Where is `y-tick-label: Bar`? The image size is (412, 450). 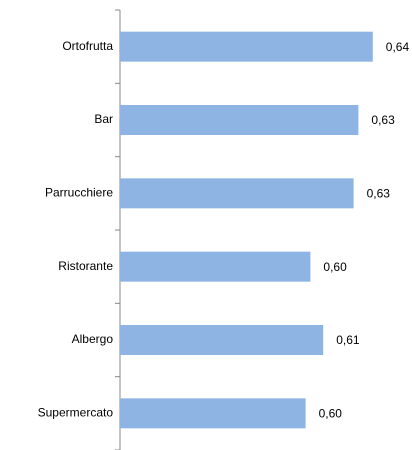
y-tick-label: Bar is located at coordinates (103, 119).